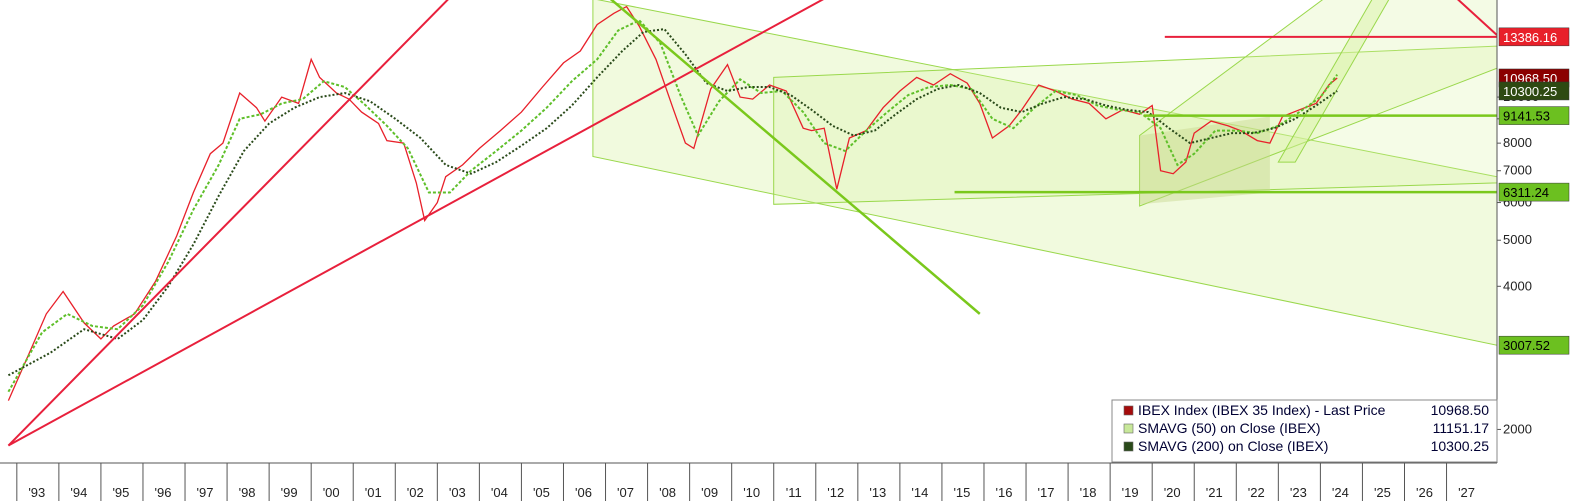  What do you see at coordinates (667, 492) in the screenshot?
I see `x-tick-label: '08` at bounding box center [667, 492].